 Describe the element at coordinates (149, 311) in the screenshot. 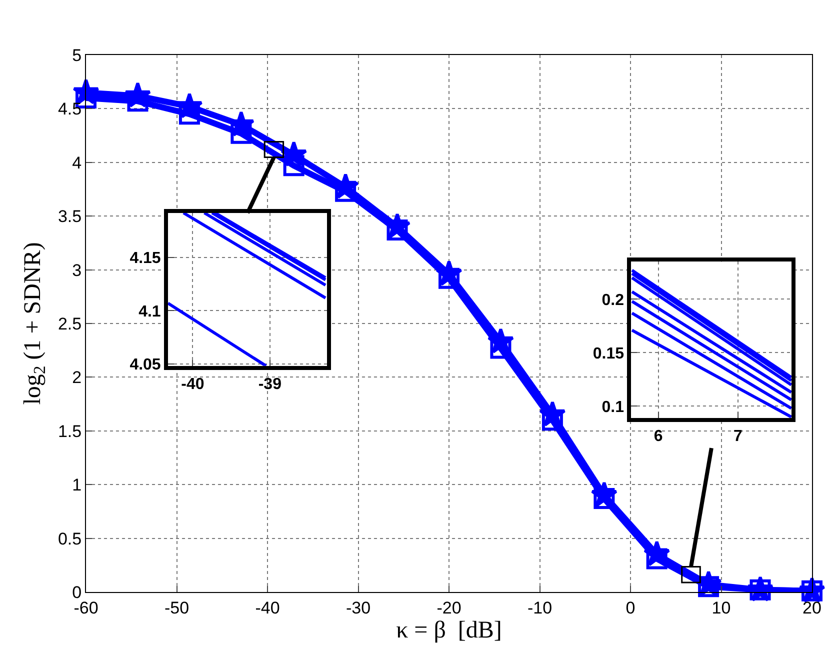

I see `y-tick-label: 4.1` at that location.